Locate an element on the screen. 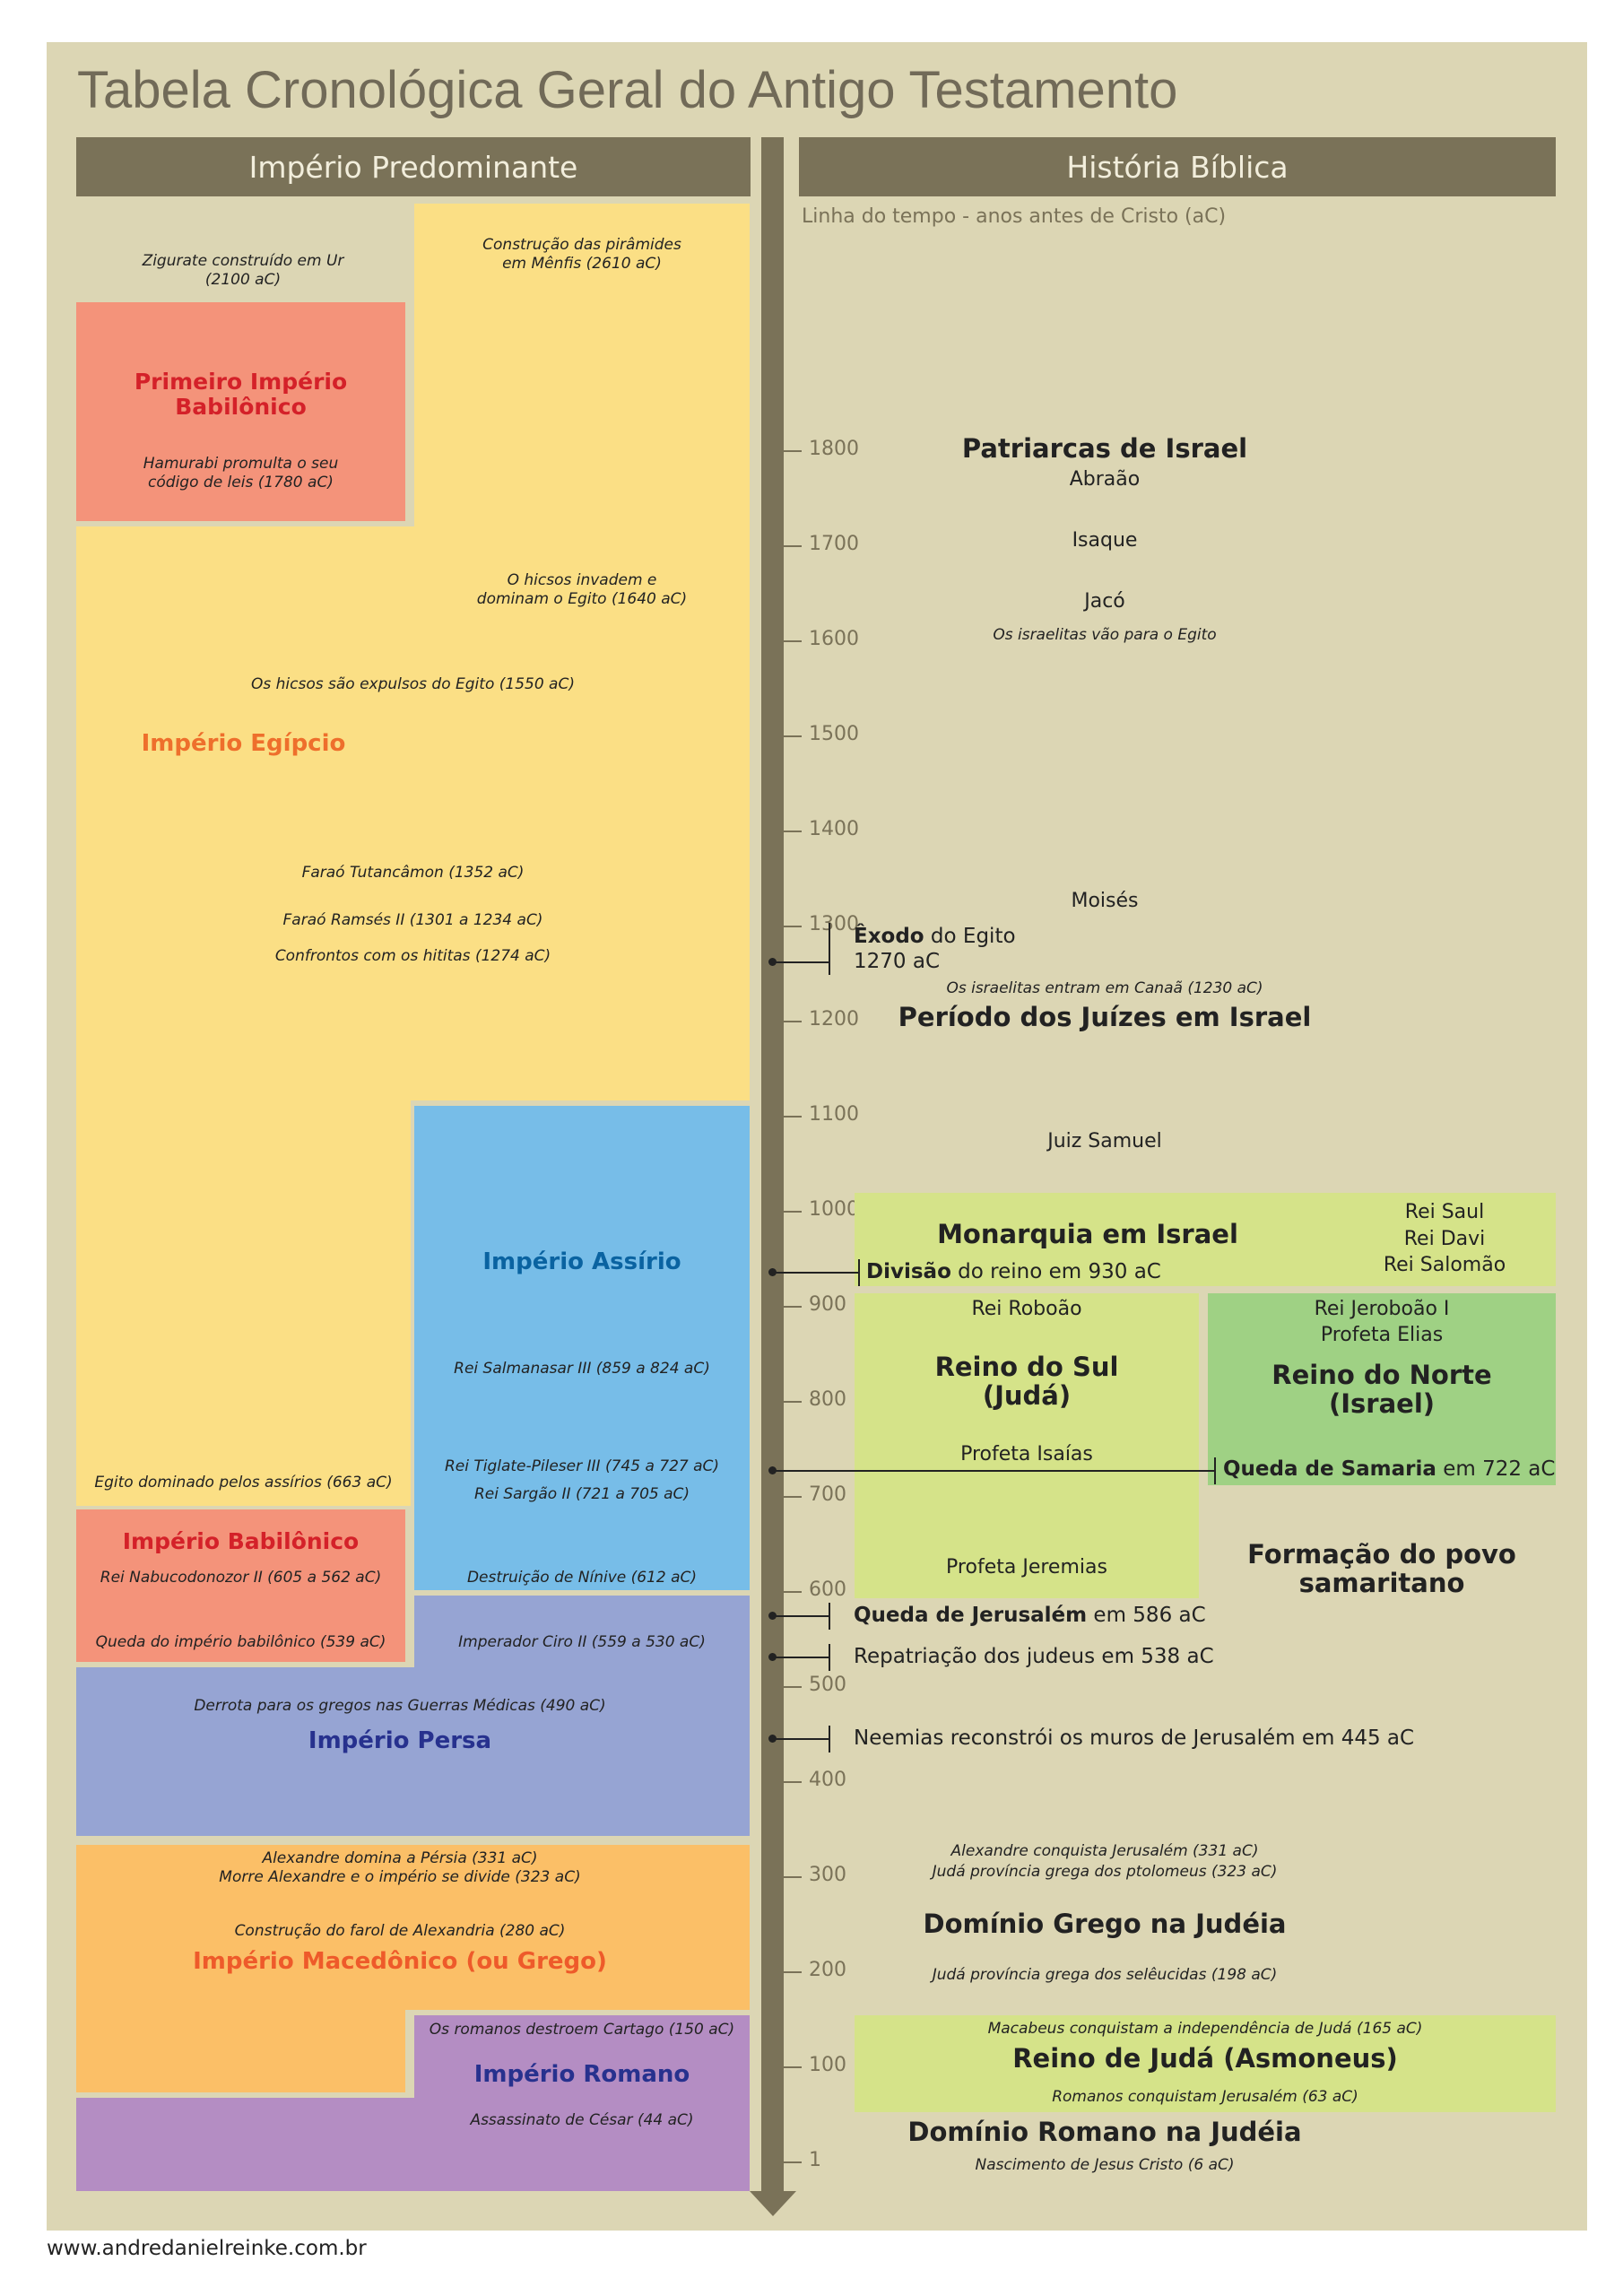 The image size is (1623, 2296). samuel: Juiz Samuel is located at coordinates (1104, 1141).